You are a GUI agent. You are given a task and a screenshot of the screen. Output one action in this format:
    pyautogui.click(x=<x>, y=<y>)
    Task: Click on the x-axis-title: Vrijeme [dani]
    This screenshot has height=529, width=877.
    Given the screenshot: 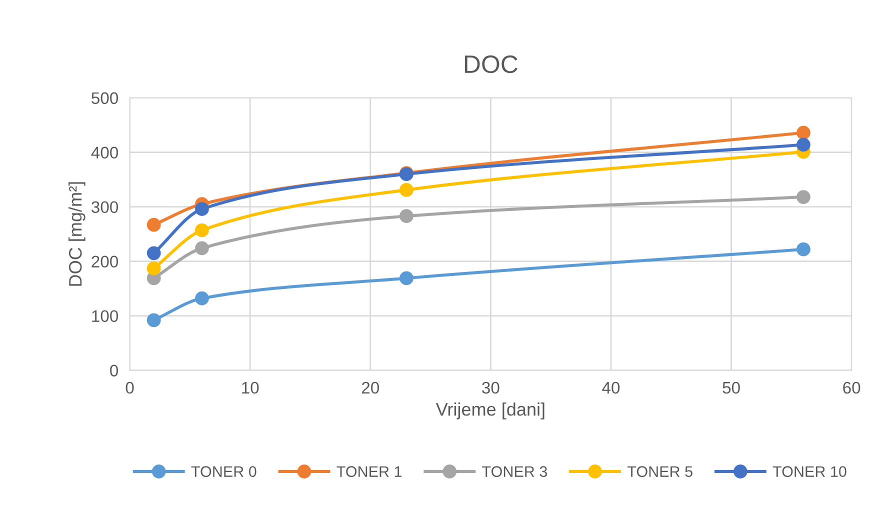 What is the action you would take?
    pyautogui.click(x=490, y=411)
    